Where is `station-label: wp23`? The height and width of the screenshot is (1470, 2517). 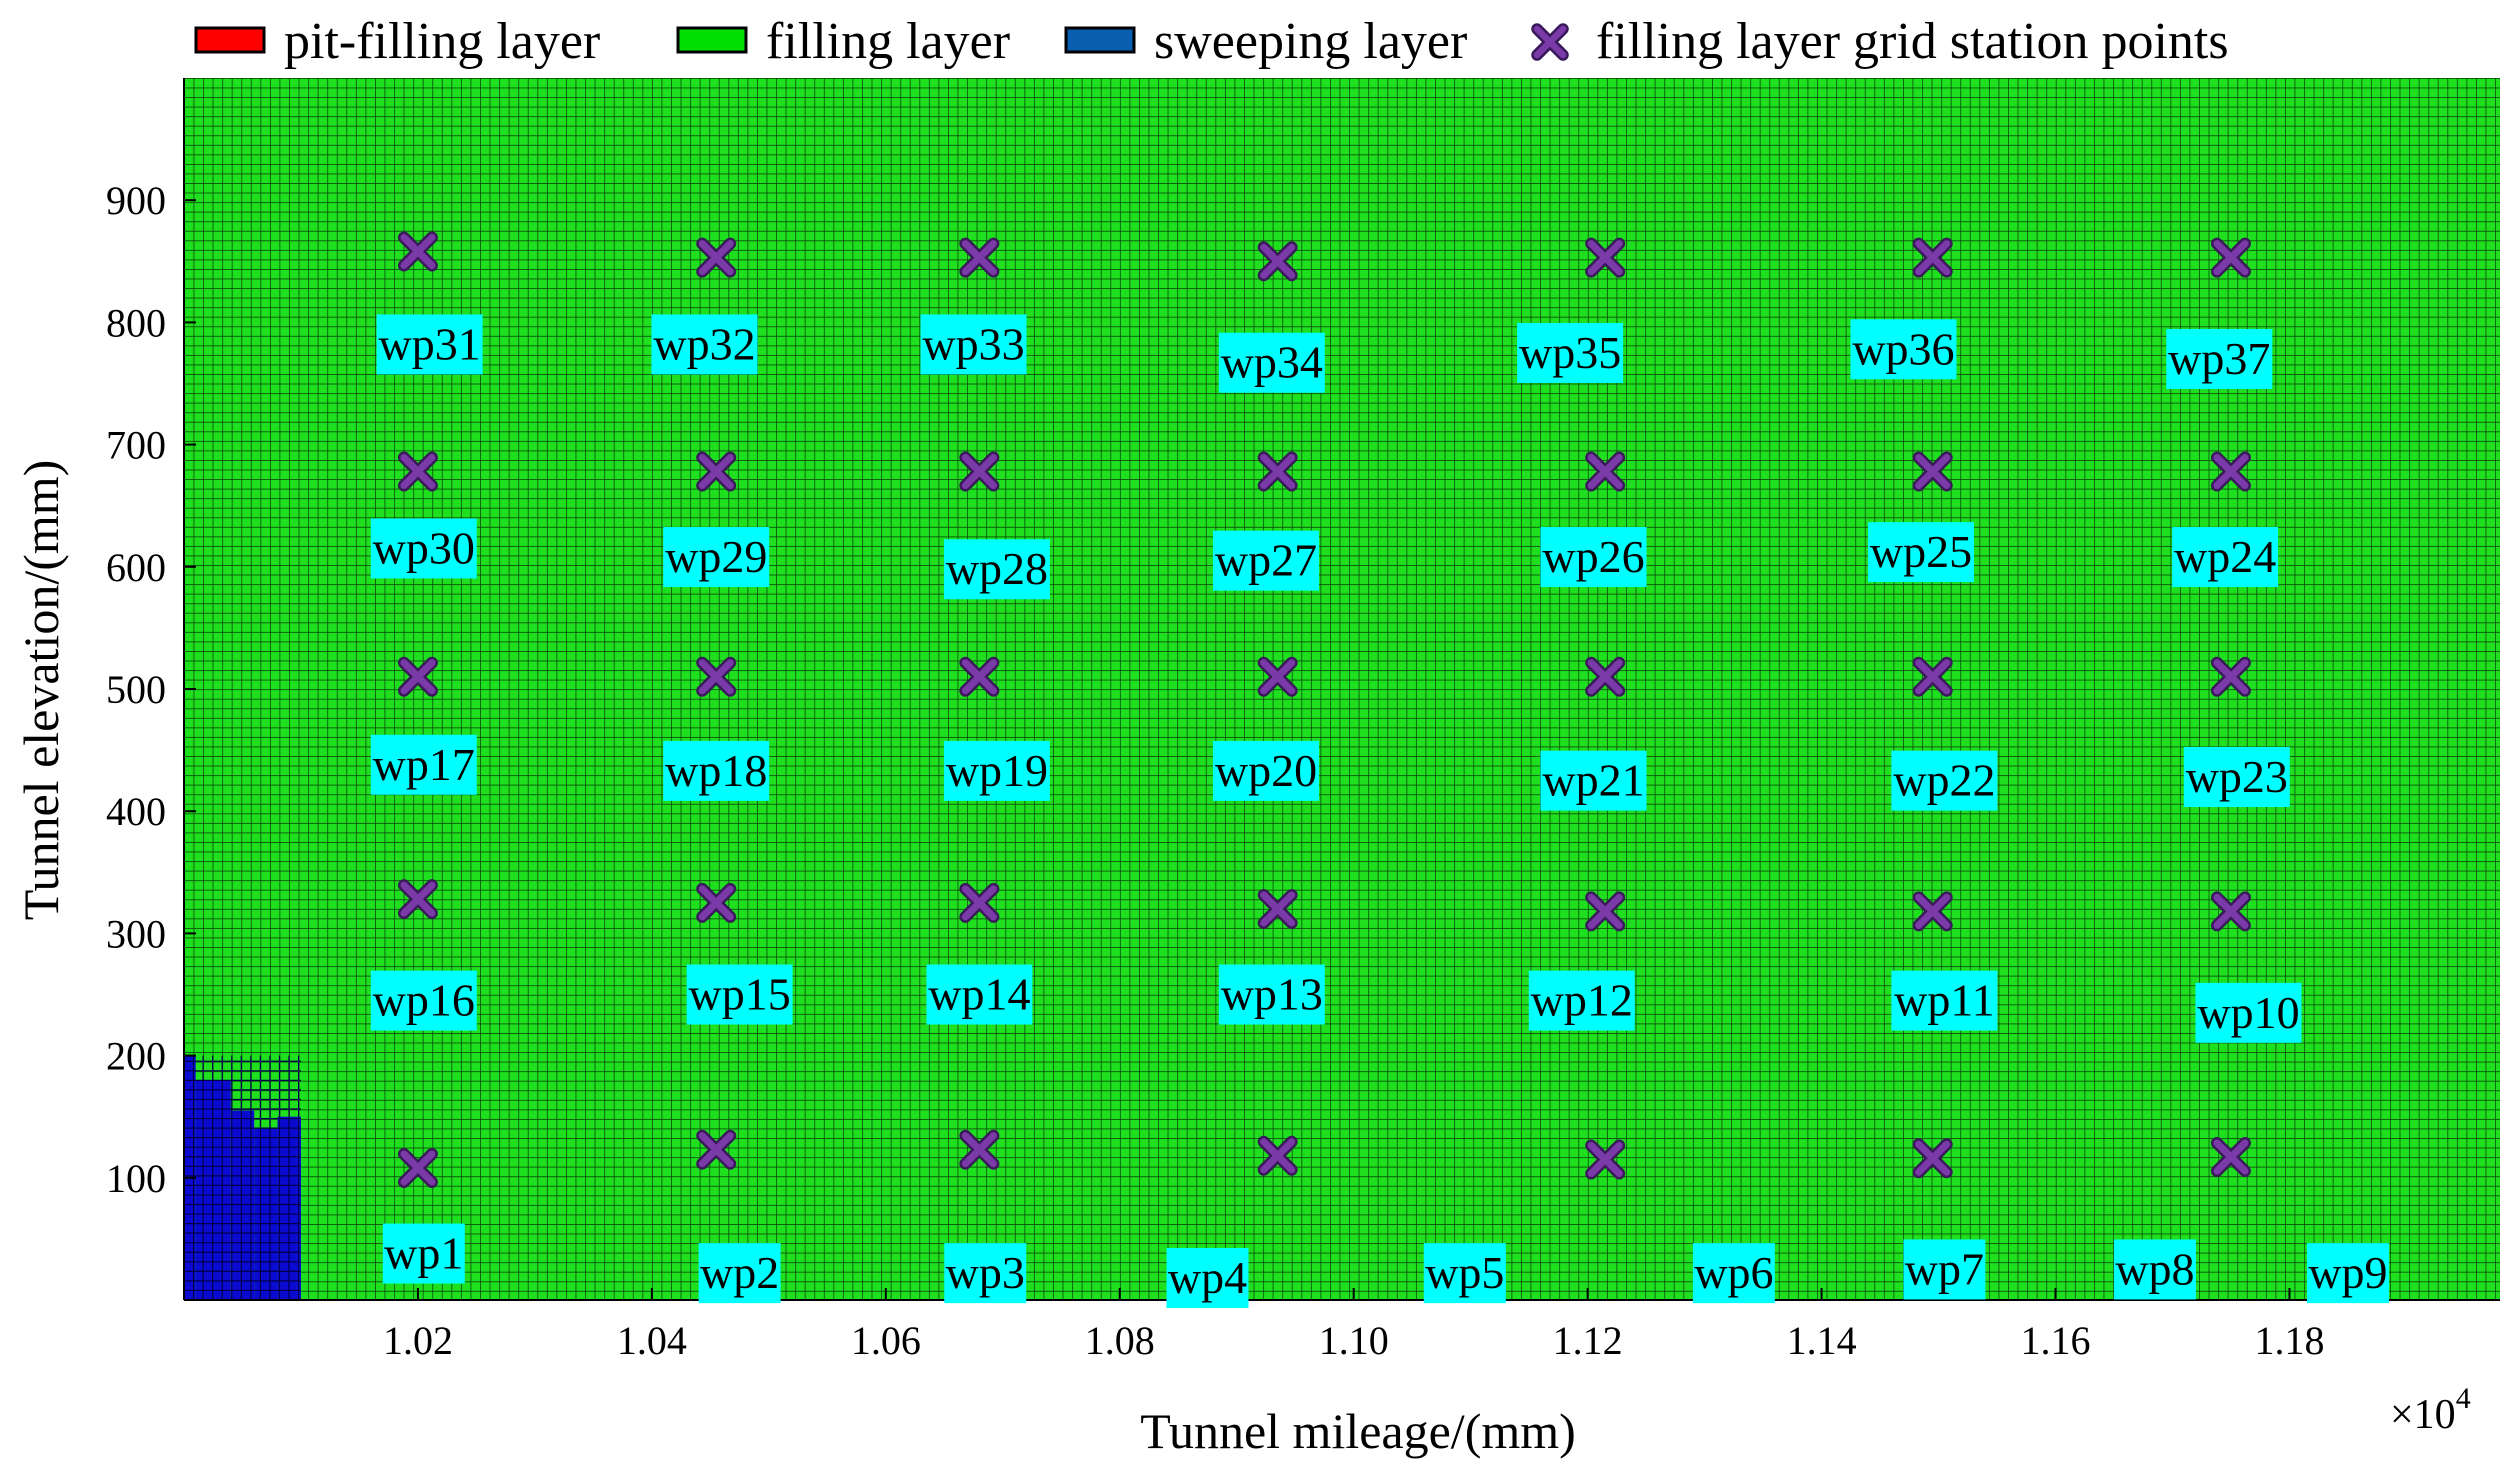 station-label: wp23 is located at coordinates (2237, 776).